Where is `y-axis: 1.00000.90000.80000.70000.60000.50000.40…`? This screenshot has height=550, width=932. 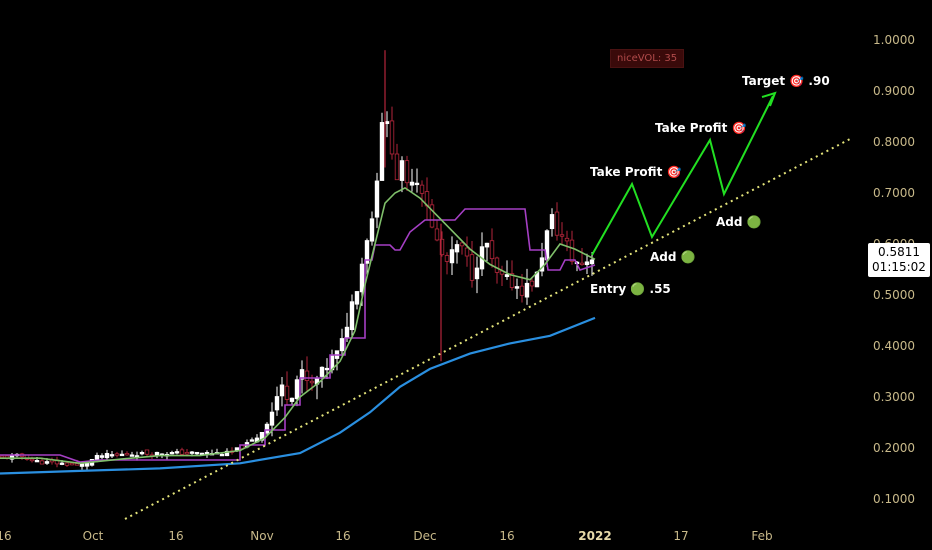 y-axis: 1.00000.90000.80000.70000.60000.50000.40… is located at coordinates (894, 269).